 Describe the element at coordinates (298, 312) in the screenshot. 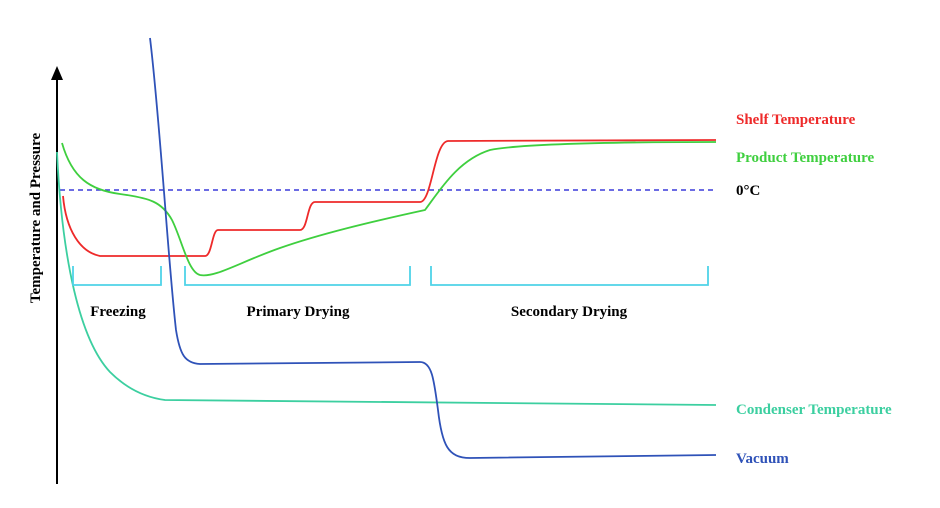

I see `primary-drying-label: Primary Drying` at that location.